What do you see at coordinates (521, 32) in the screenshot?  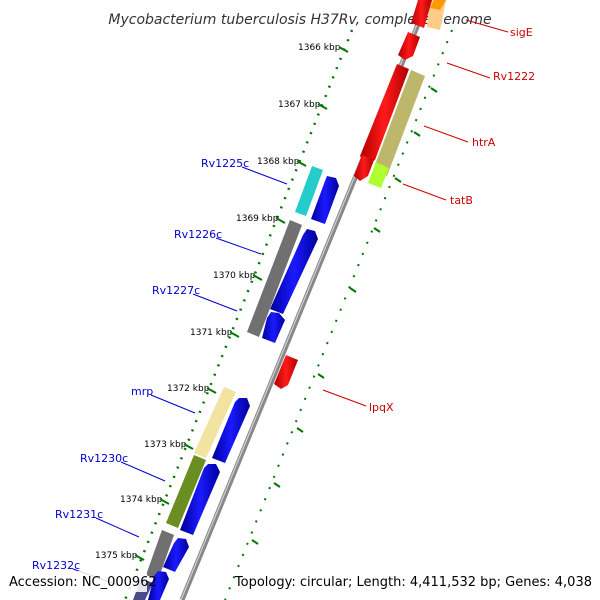 I see `label-sige: sigE` at bounding box center [521, 32].